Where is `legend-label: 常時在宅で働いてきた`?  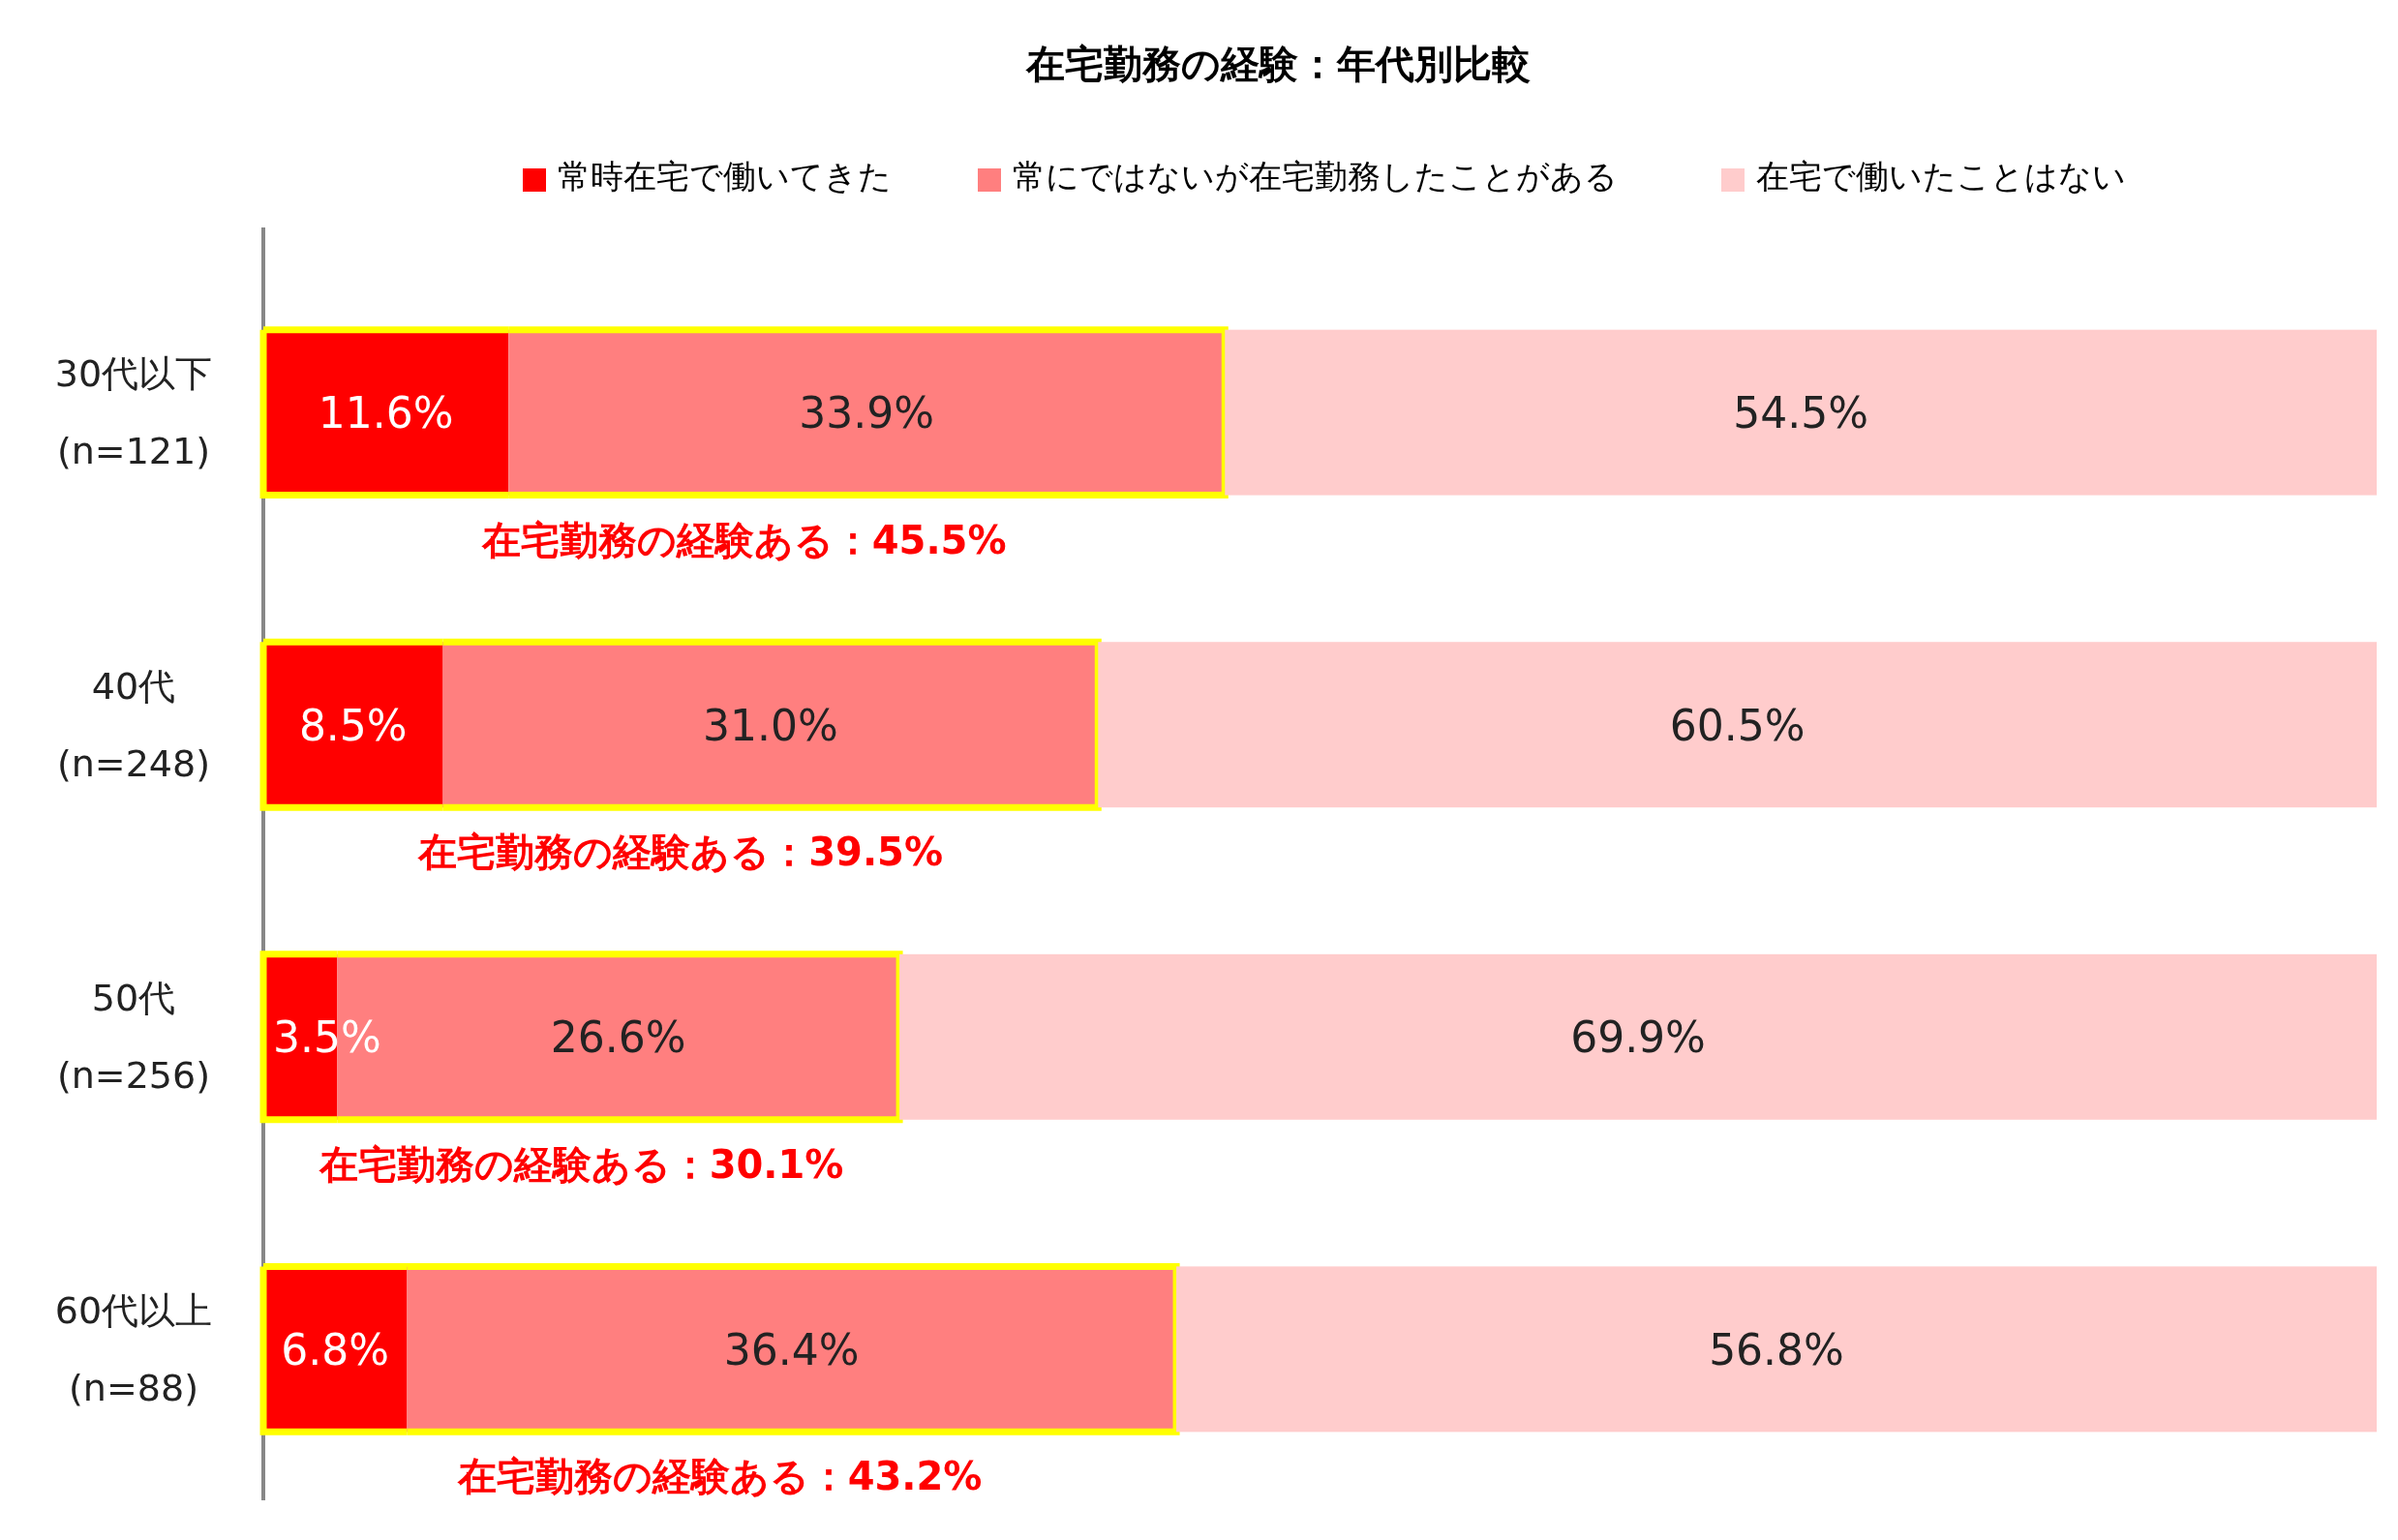 legend-label: 常時在宅で働いてきた is located at coordinates (725, 177).